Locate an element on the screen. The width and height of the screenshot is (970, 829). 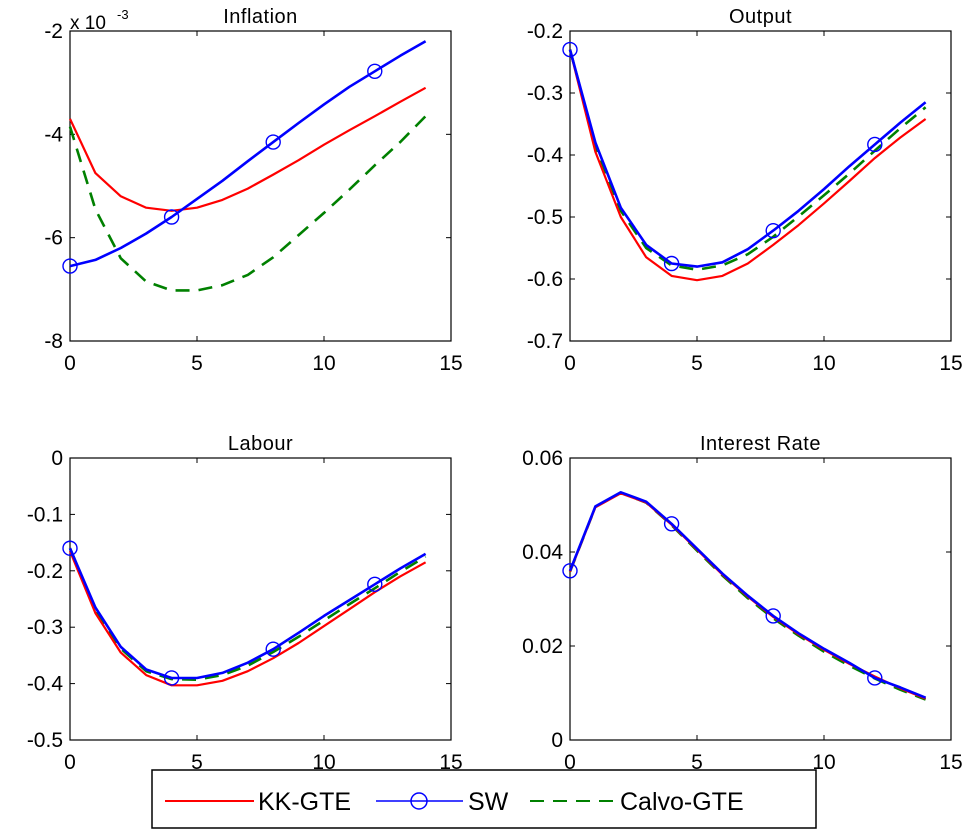
legend-box is located at coordinates (484, 799).